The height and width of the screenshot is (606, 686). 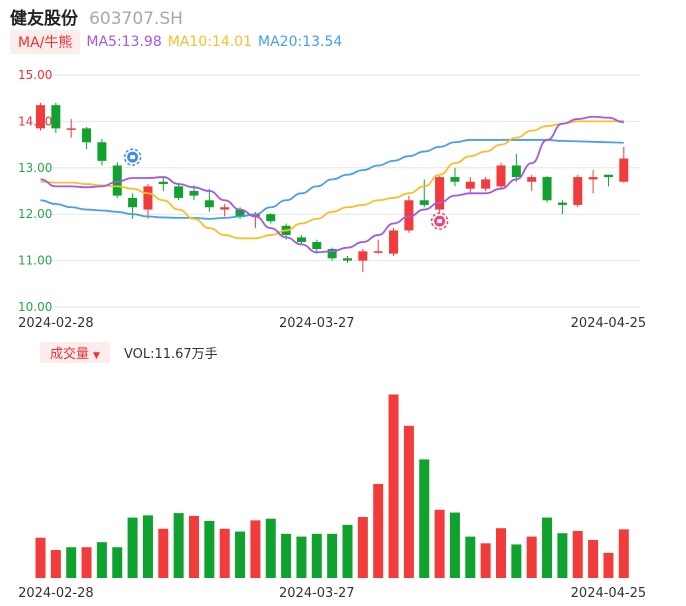 What do you see at coordinates (440, 221) in the screenshot?
I see `badge-glyph` at bounding box center [440, 221].